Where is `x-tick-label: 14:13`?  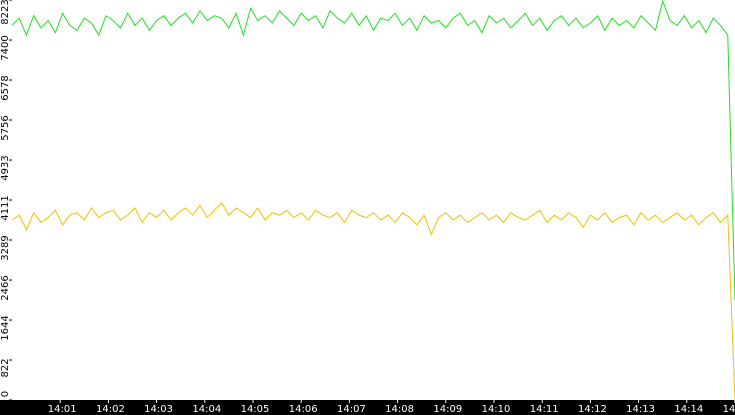 x-tick-label: 14:13 is located at coordinates (640, 409).